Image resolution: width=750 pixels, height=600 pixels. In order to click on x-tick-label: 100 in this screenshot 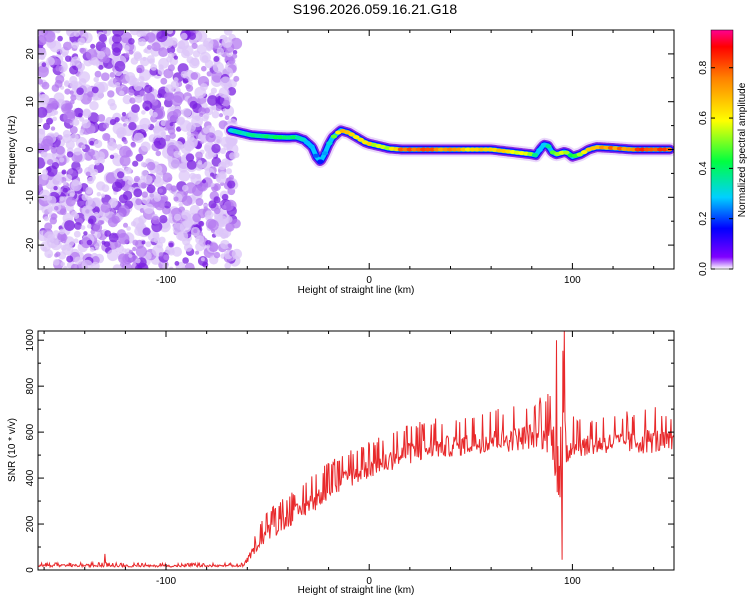, I will do `click(572, 581)`.